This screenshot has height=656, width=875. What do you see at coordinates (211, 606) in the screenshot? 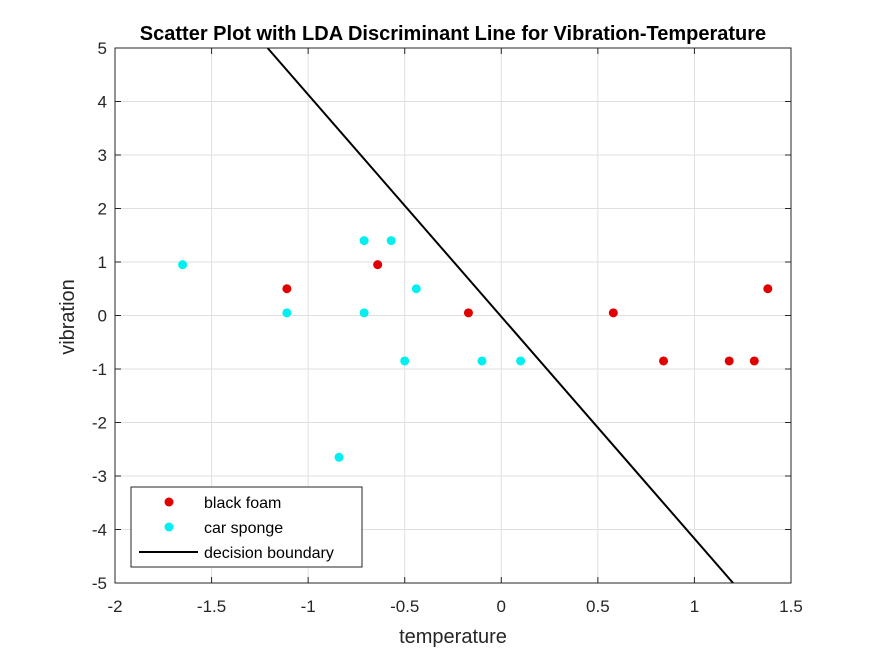
I see `x-tick-label: -1.5` at bounding box center [211, 606].